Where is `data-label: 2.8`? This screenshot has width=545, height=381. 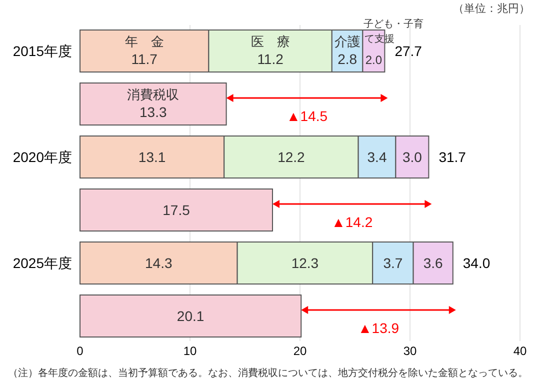 data-label: 2.8 is located at coordinates (348, 59).